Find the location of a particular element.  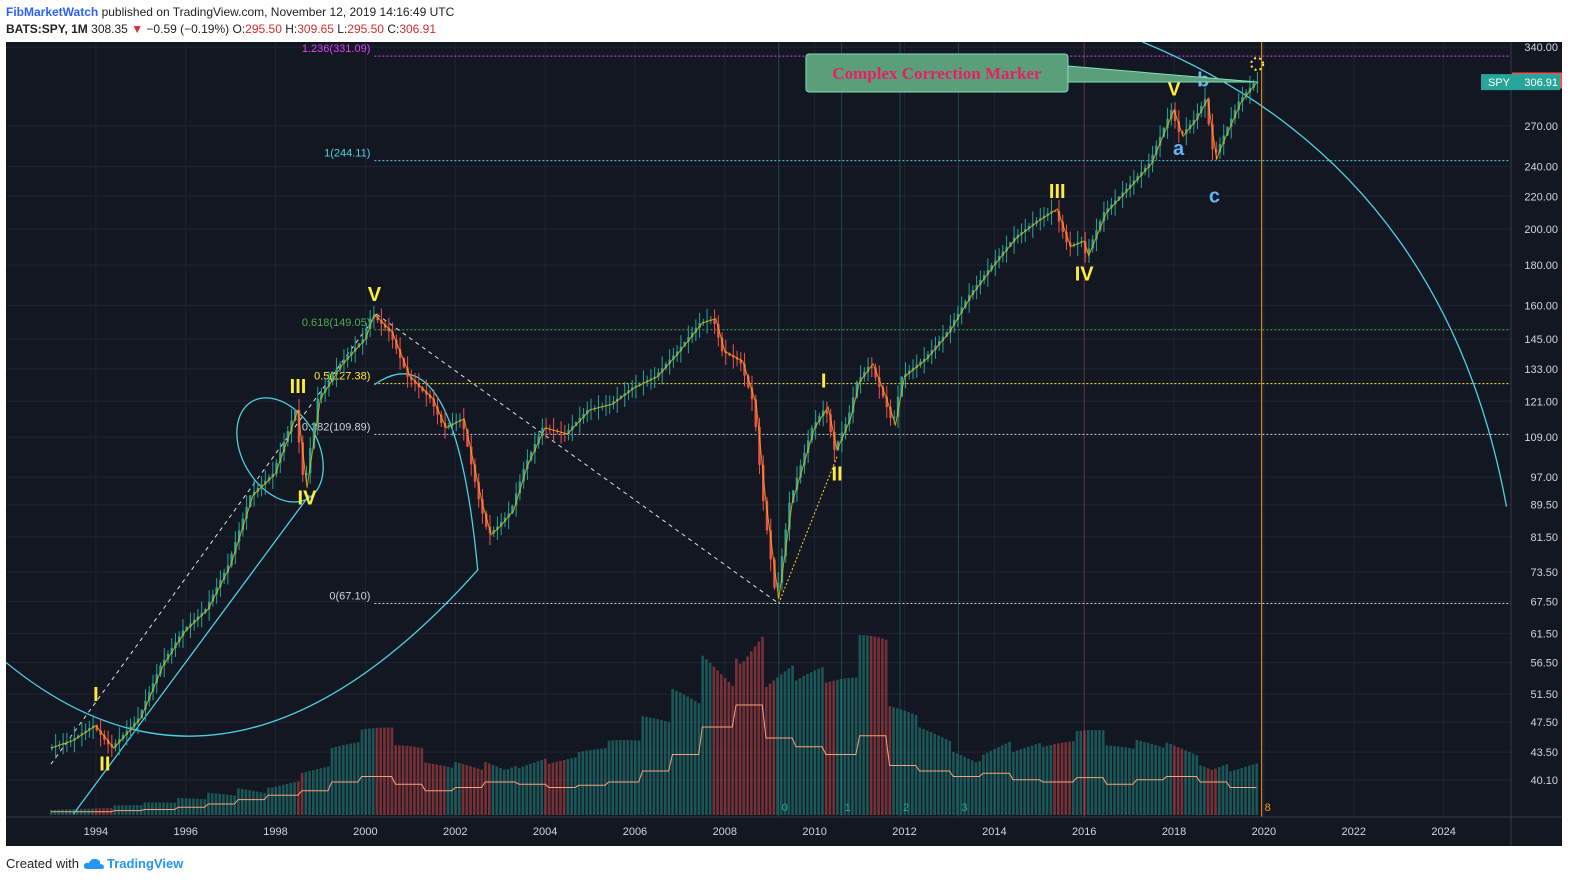

annotation: Complex Correction Marker is located at coordinates (1035, 73).